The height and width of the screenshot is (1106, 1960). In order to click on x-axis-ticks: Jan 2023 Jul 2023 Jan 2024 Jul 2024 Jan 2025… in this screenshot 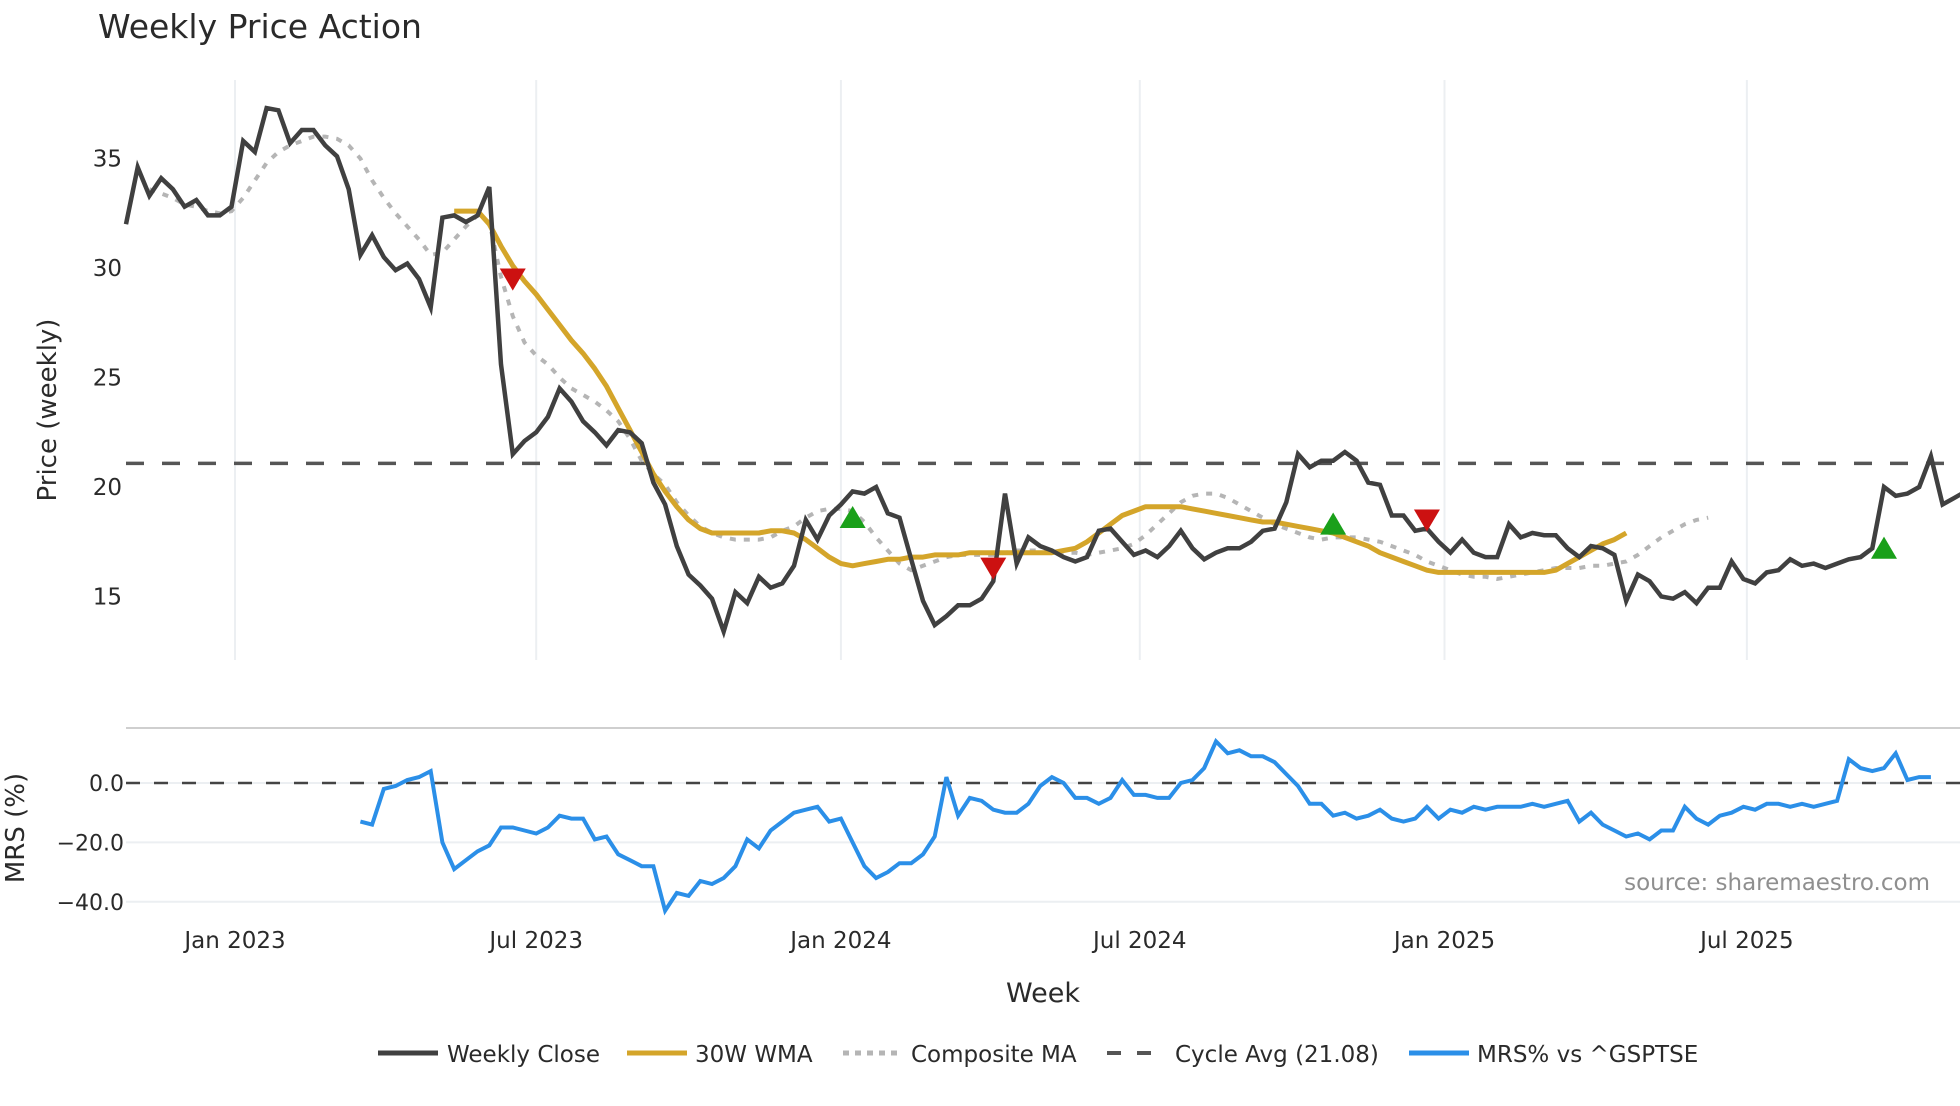, I will do `click(987, 941)`.